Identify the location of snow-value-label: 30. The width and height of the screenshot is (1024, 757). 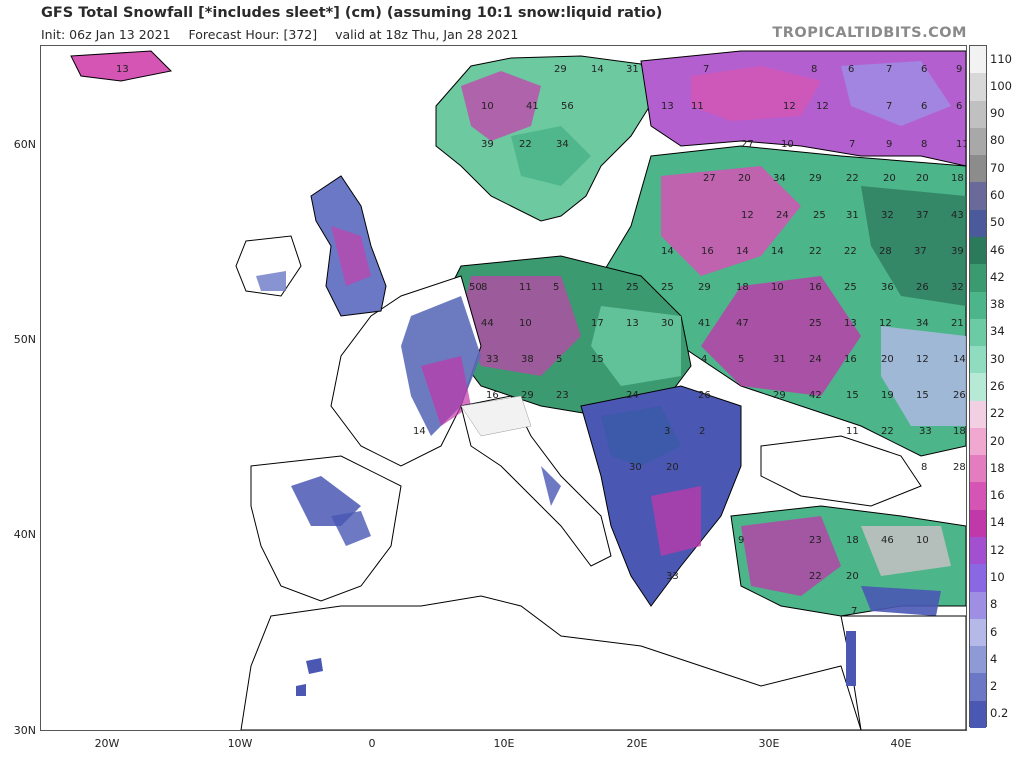
(667, 323).